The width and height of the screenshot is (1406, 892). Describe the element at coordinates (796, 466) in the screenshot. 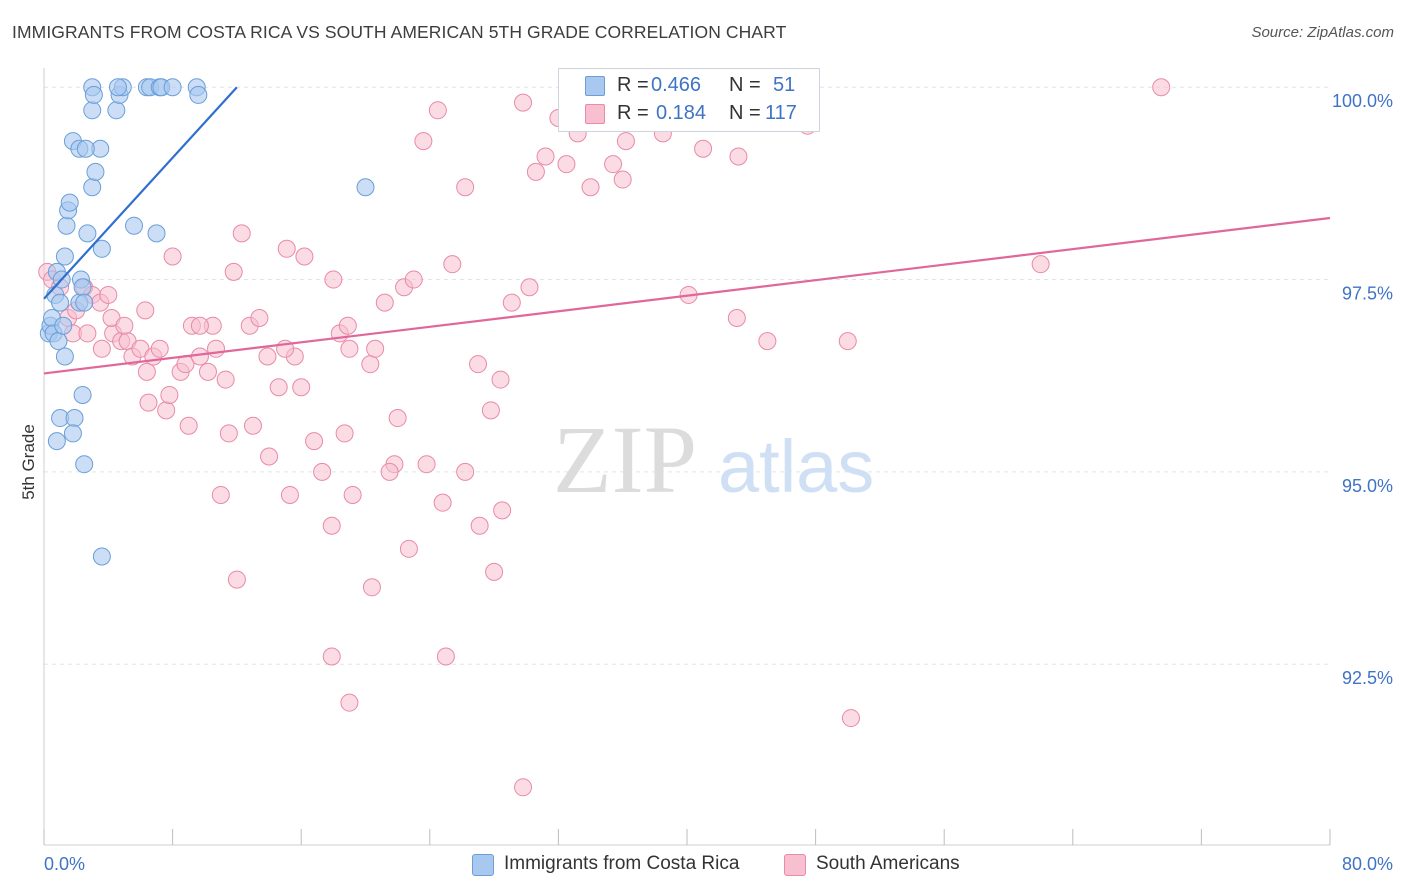

I see `watermark-atlas: atlas` at that location.